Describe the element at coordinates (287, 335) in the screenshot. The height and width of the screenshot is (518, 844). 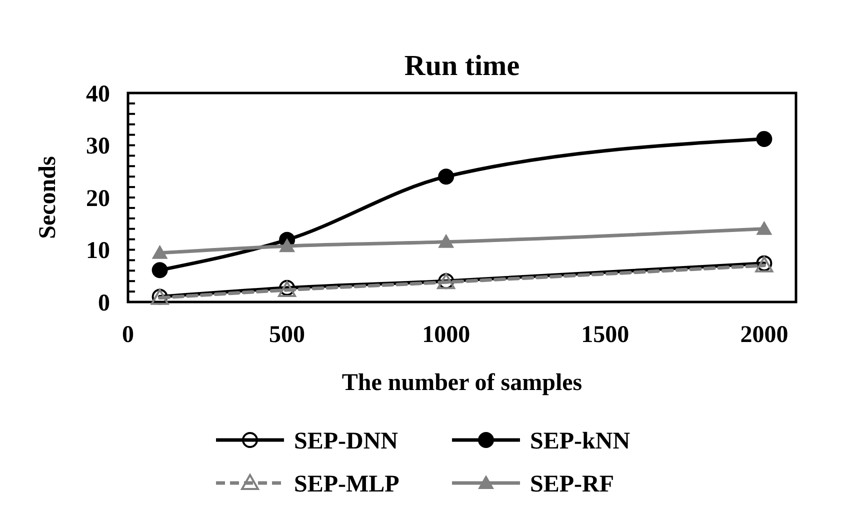
I see `x-tick-label: 500` at that location.